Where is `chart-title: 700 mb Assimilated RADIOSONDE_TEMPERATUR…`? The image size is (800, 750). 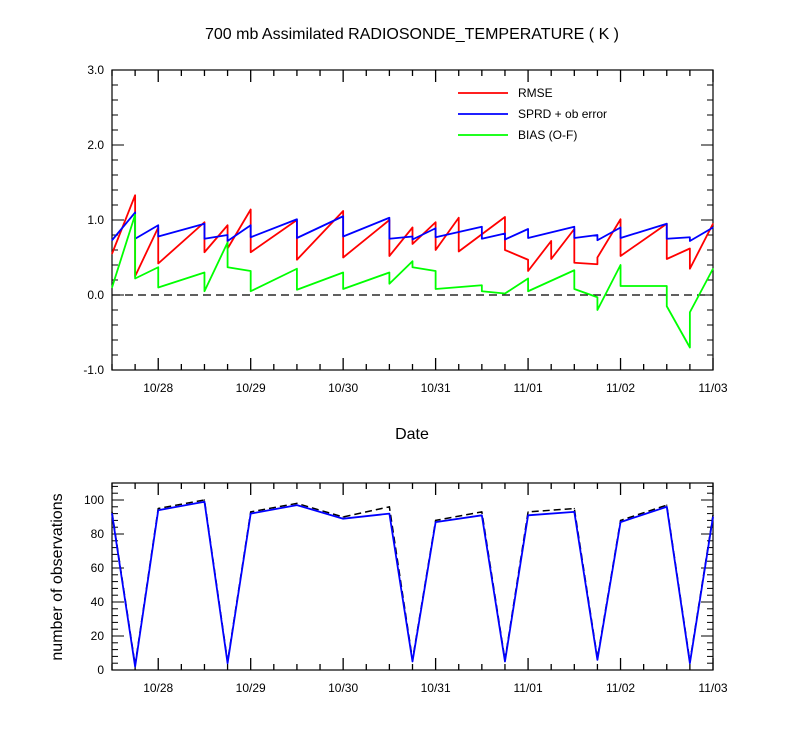 chart-title: 700 mb Assimilated RADIOSONDE_TEMPERATUR… is located at coordinates (412, 34).